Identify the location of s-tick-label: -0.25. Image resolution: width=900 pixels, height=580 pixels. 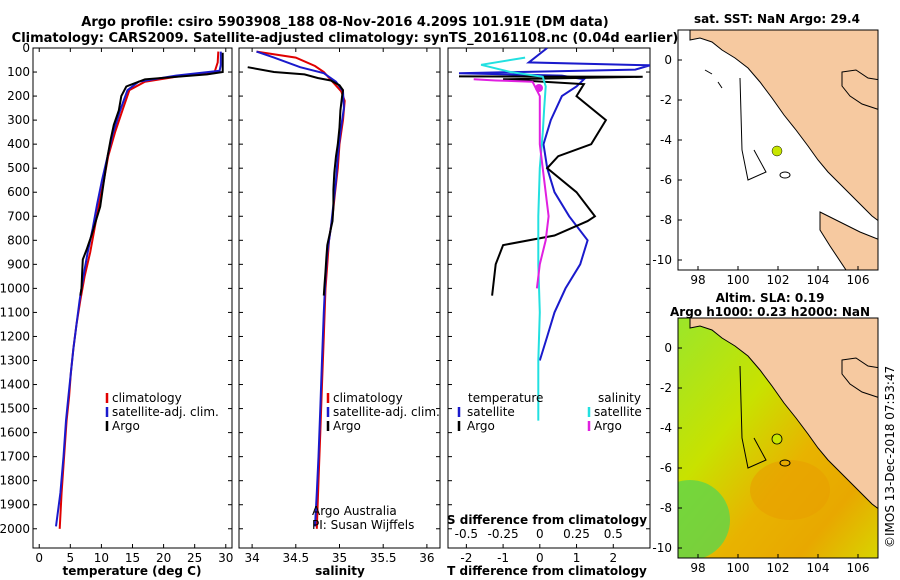
(503, 534).